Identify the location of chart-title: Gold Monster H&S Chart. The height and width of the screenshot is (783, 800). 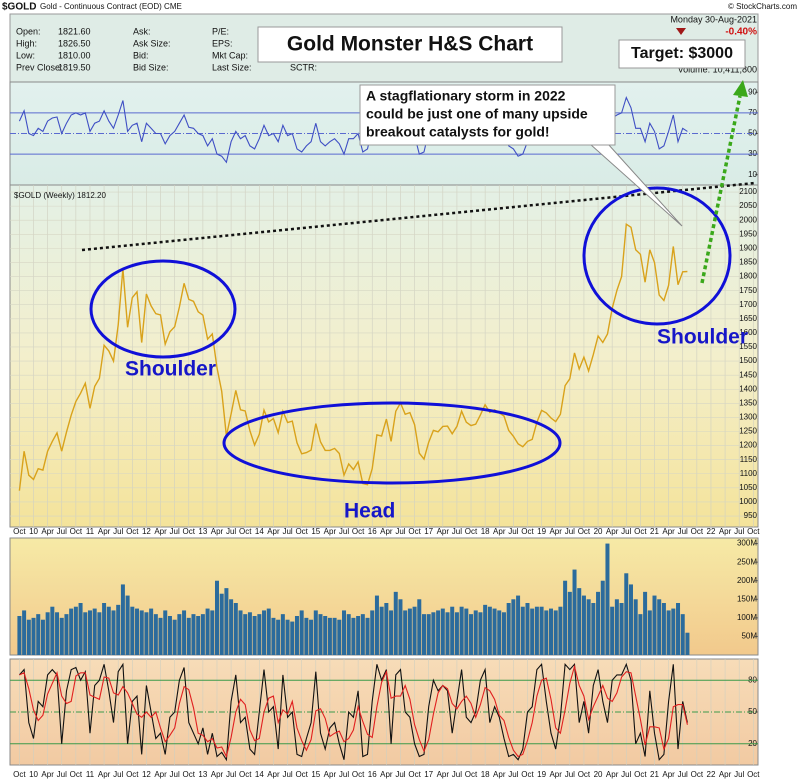
(410, 44).